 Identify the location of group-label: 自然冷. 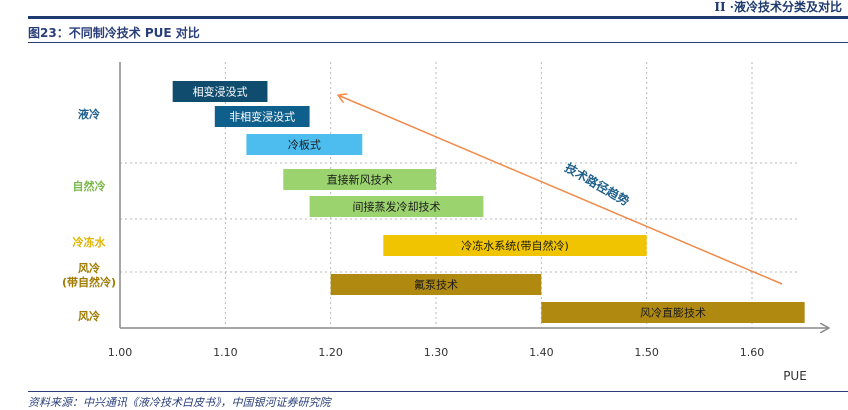
(89, 186).